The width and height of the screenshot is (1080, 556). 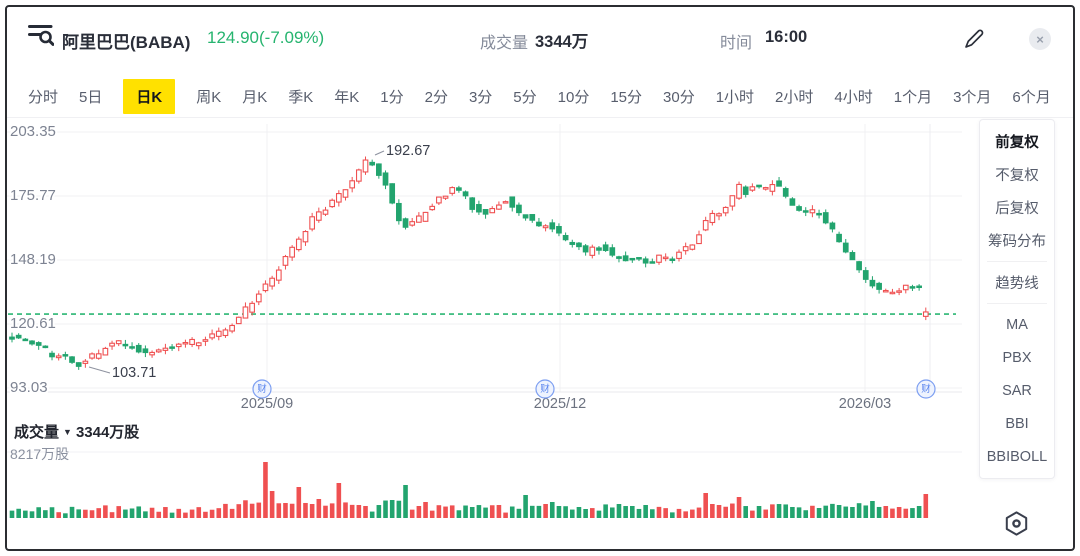 I want to click on tab-30分: 30分, so click(x=679, y=97).